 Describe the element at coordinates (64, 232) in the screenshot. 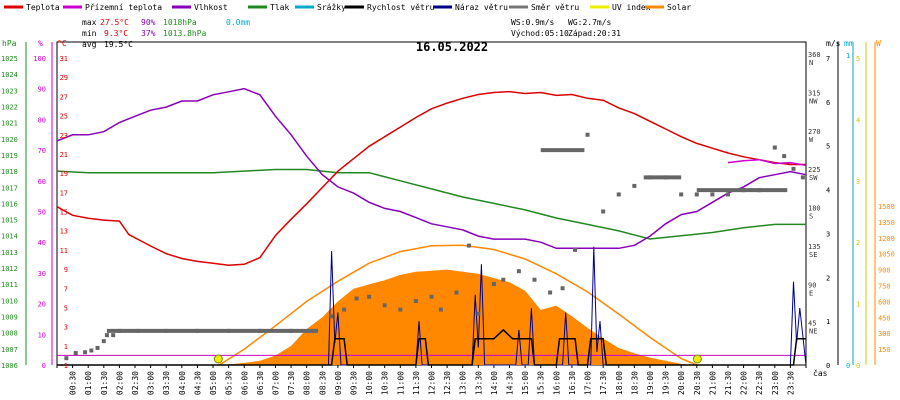

I see `temp-tick-label: 13` at that location.